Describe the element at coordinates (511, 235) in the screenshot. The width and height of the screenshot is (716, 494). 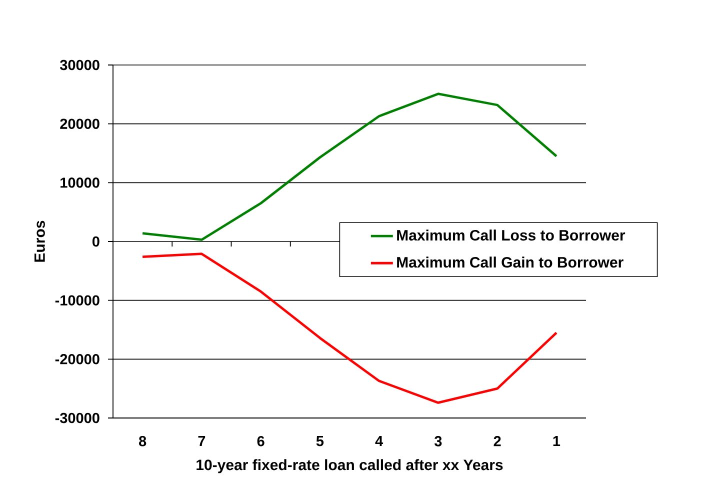
I see `legend-label: Maximum Call Loss to Borrower` at that location.